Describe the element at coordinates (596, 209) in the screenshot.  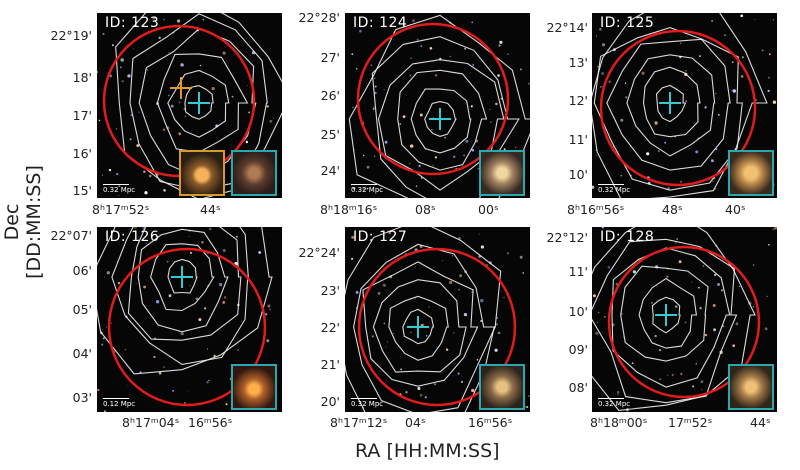
I see `x-tick-label: 8ʰ16ᵐ56ˢ` at that location.